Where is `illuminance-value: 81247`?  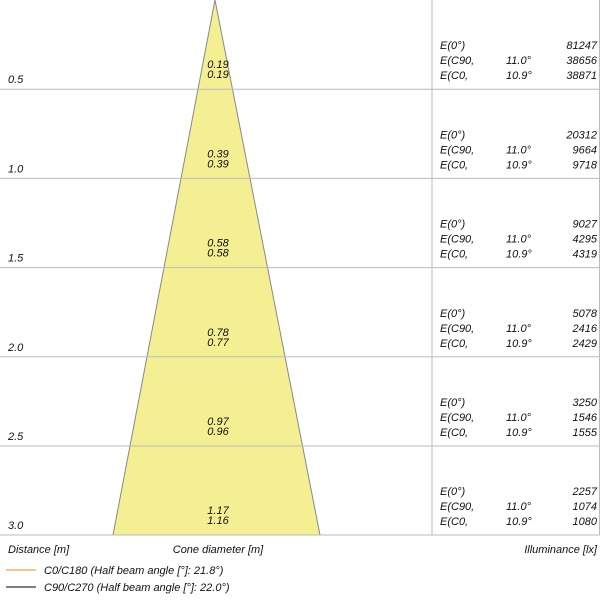 illuminance-value: 81247 is located at coordinates (581, 46).